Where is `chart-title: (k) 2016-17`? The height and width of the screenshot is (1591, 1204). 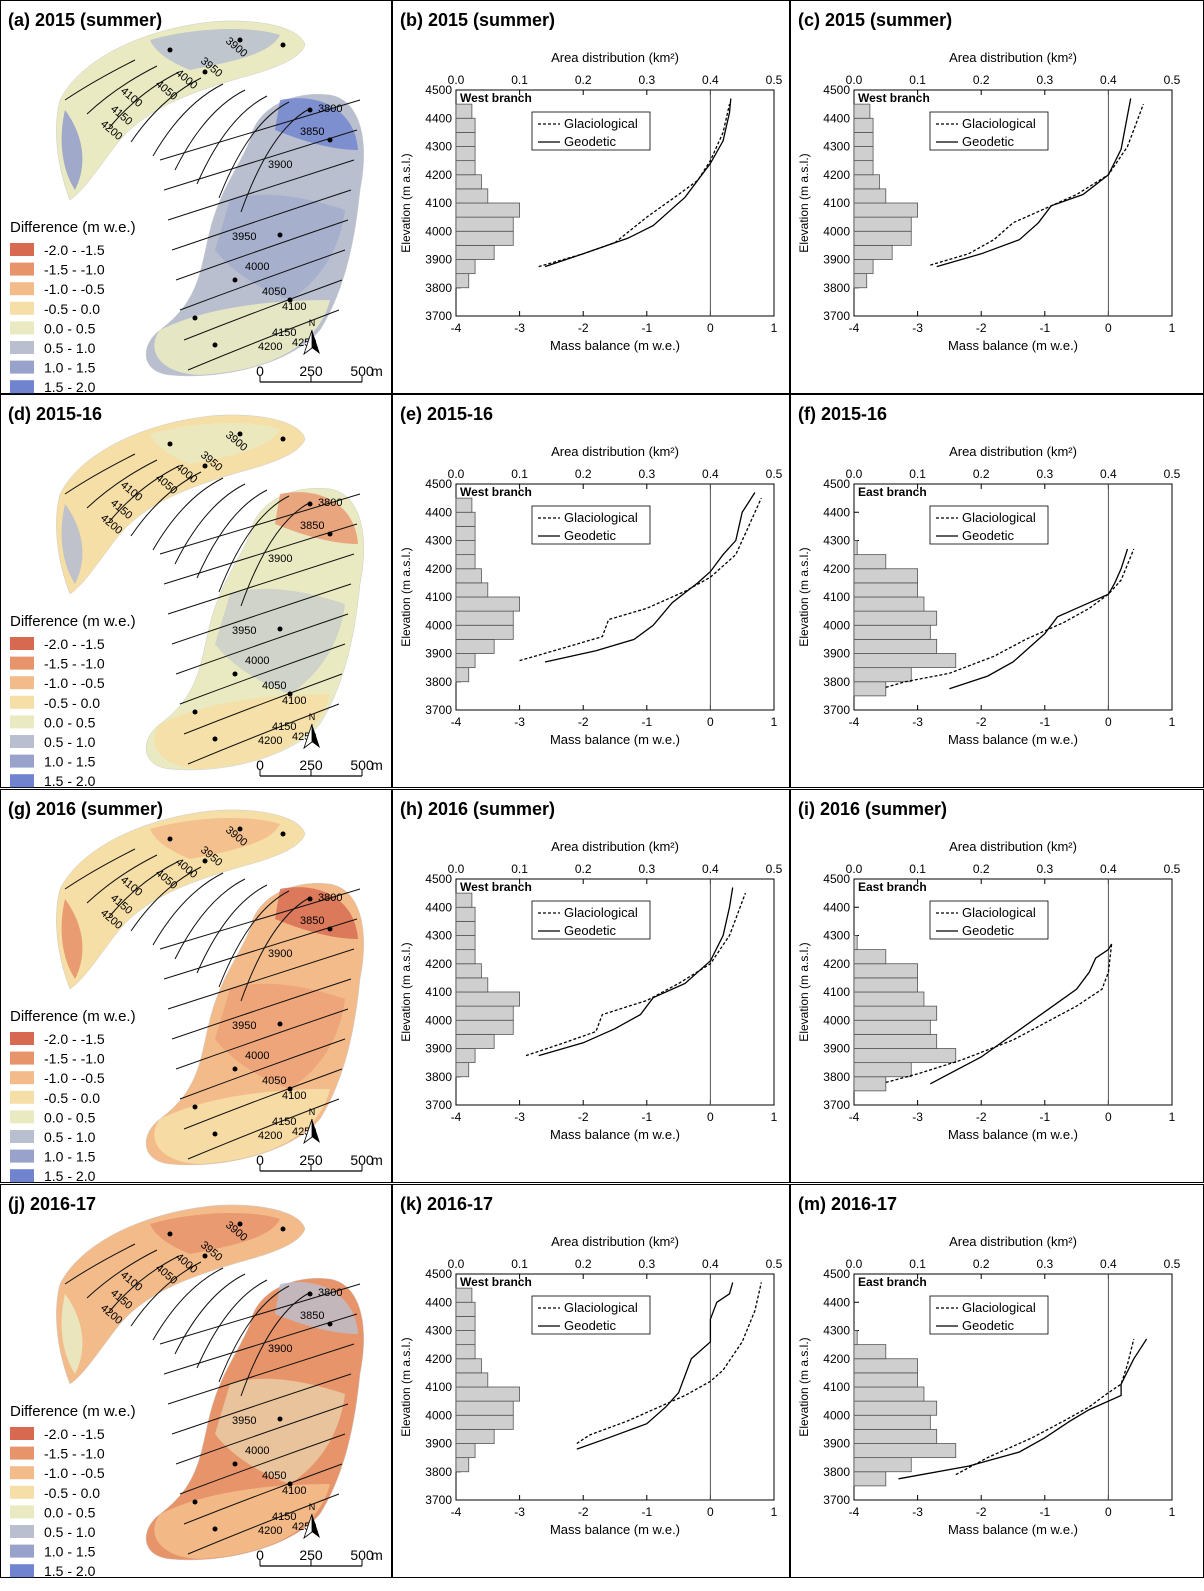
chart-title: (k) 2016-17 is located at coordinates (446, 1204).